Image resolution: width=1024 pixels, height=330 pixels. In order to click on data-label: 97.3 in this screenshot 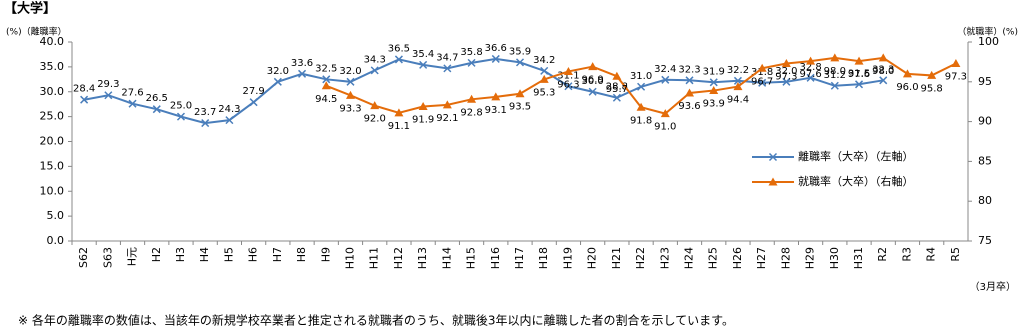, I will do `click(786, 76)`.